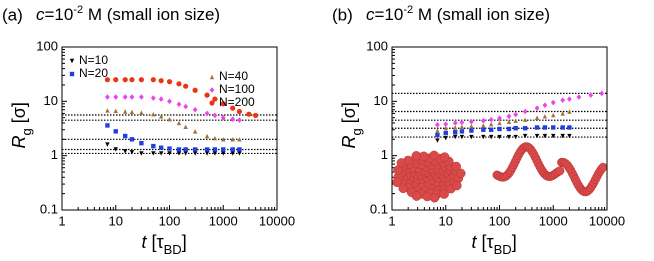  I want to click on x-axis-label: t [τBD], so click(164, 244).